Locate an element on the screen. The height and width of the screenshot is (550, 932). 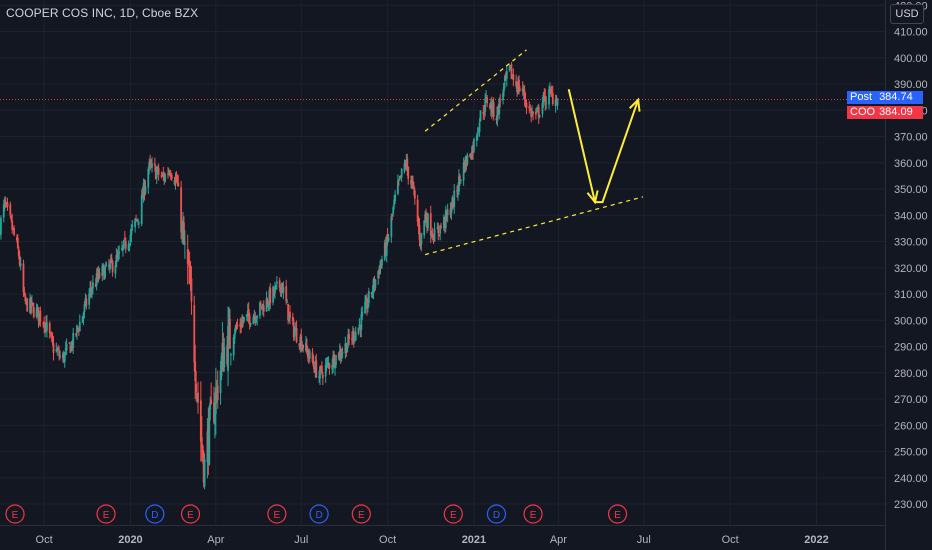
zigzag-arrow is located at coordinates (603, 146).